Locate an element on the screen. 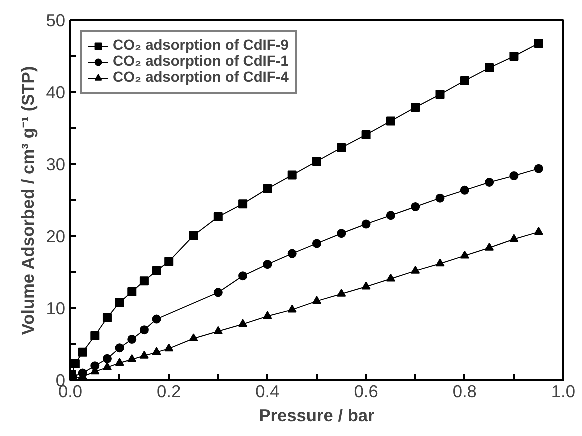 This screenshot has width=582, height=436. y-tick-label: 10 is located at coordinates (56, 308).